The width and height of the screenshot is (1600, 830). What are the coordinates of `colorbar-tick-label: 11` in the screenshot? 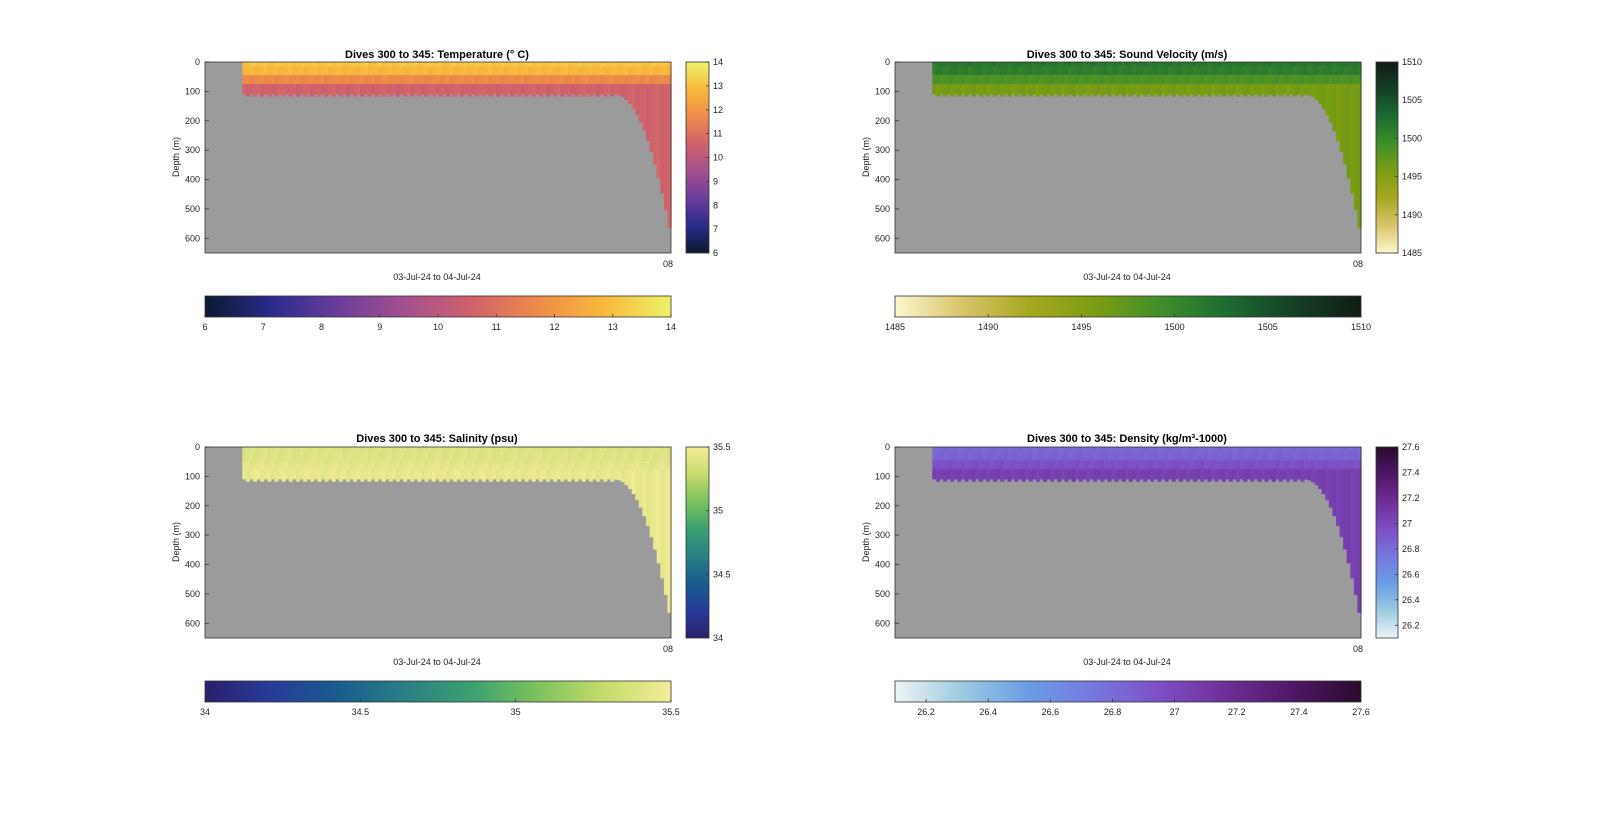 It's located at (496, 327).